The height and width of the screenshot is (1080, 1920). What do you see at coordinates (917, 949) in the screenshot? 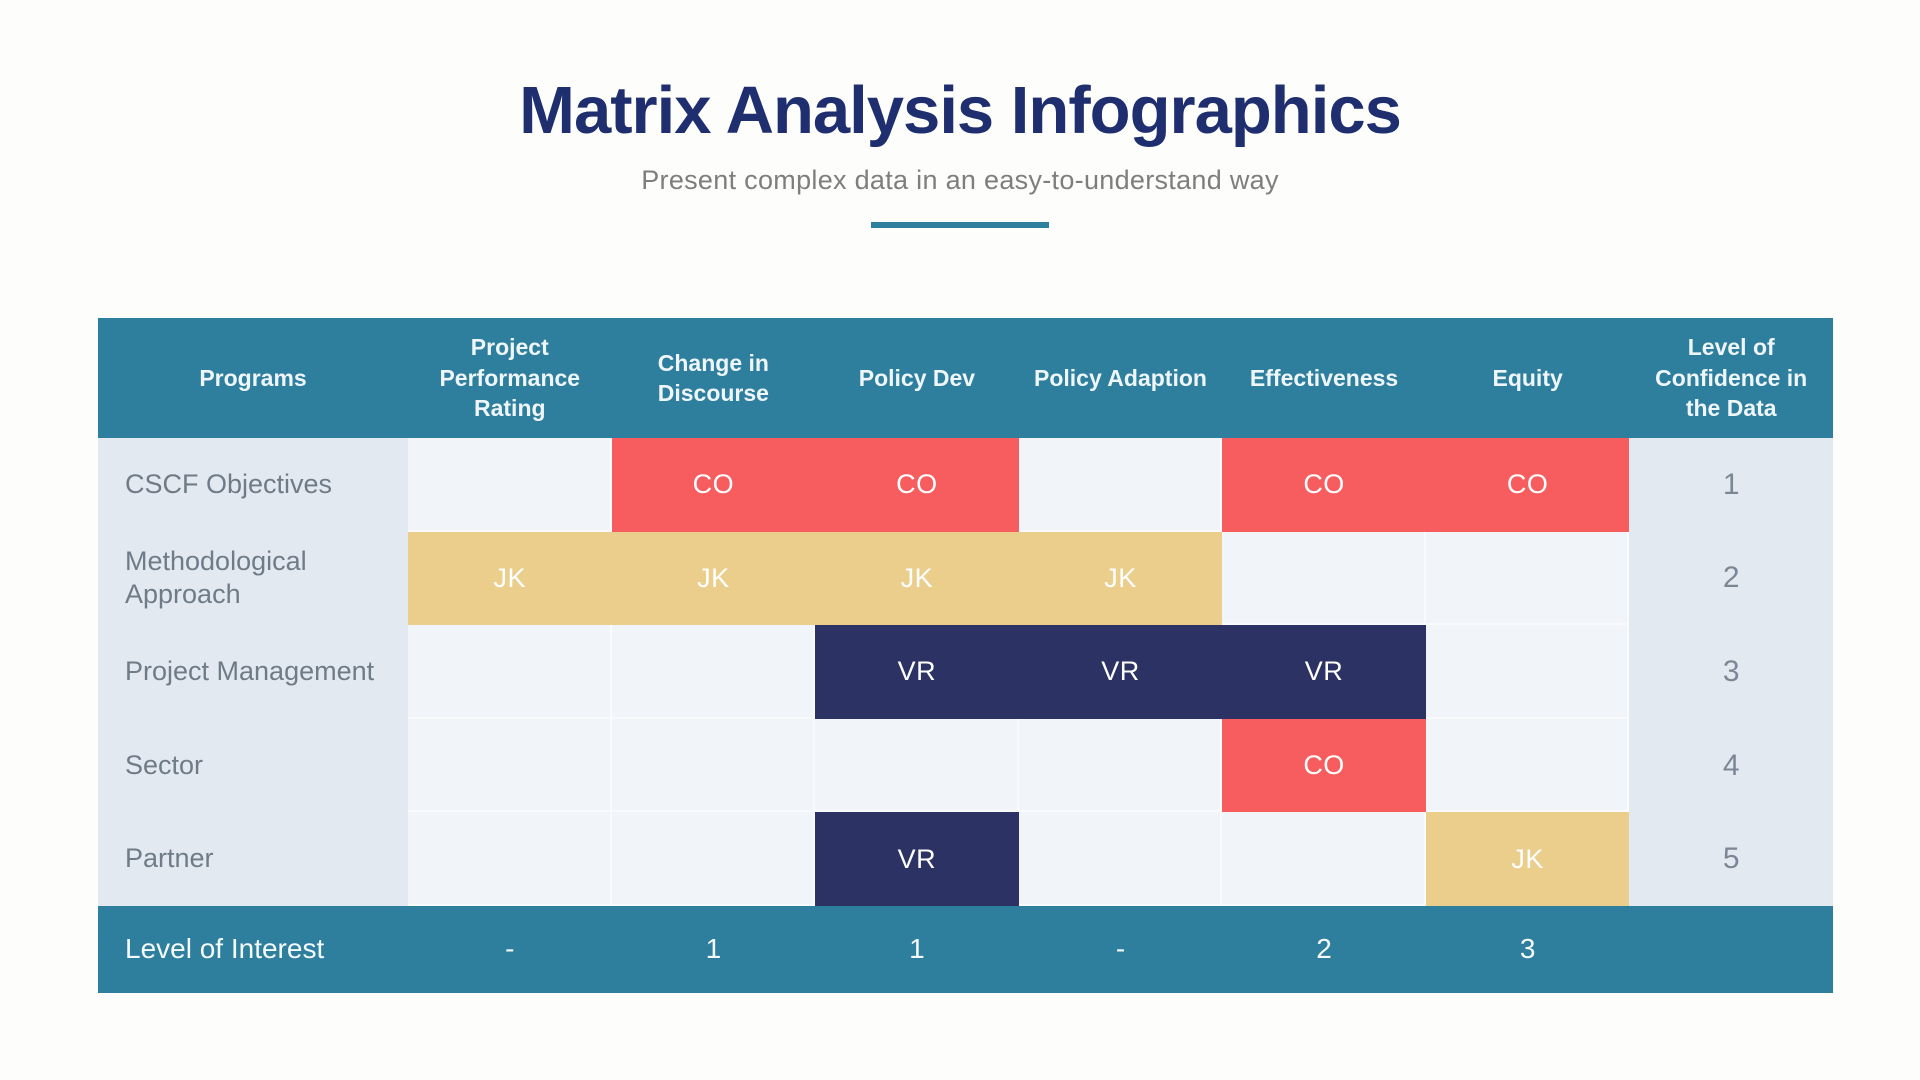
I see `footer-value-2: 1` at bounding box center [917, 949].